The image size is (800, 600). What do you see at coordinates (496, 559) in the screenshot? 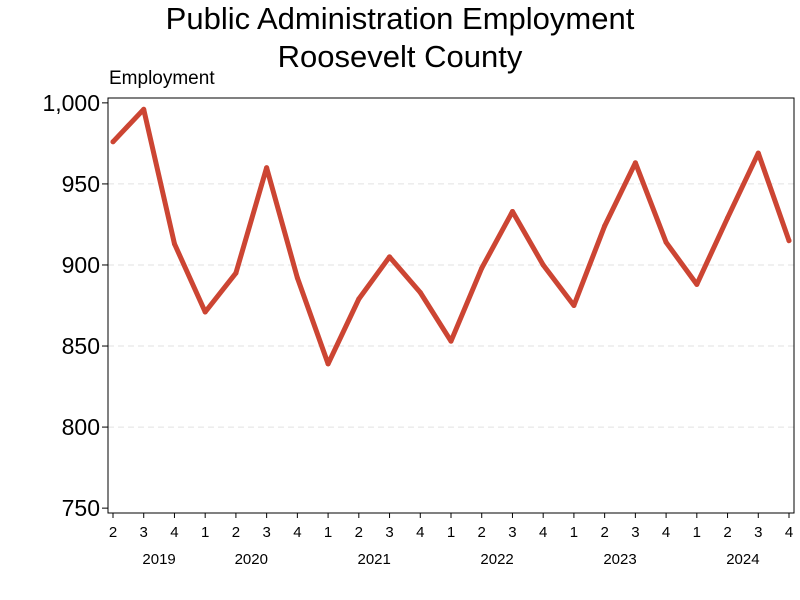
I see `x-year-label: 2022` at bounding box center [496, 559].